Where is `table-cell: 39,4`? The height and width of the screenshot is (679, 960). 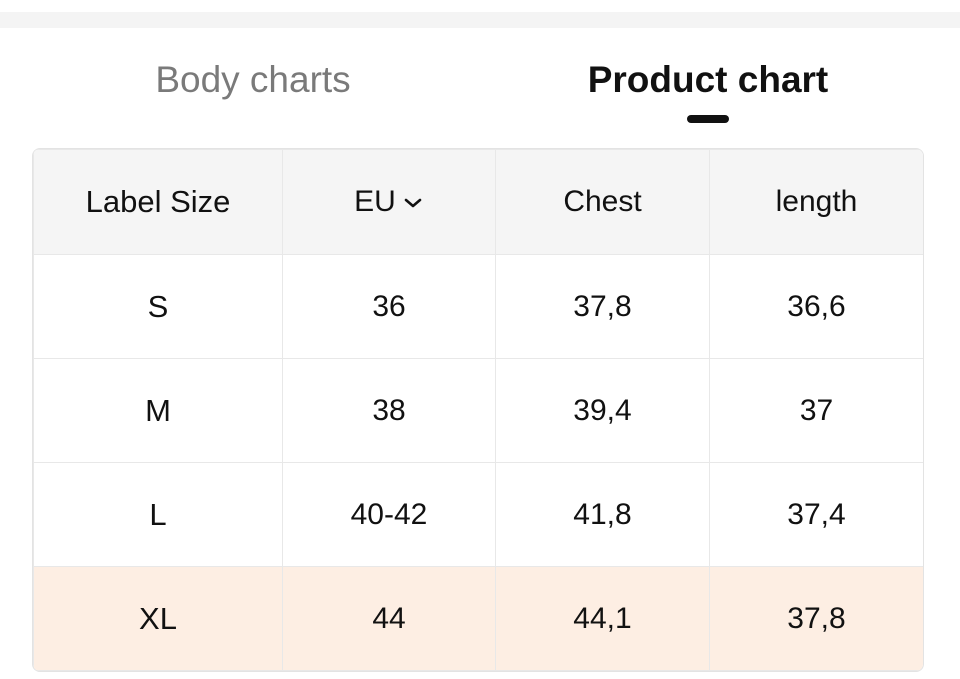 table-cell: 39,4 is located at coordinates (602, 410).